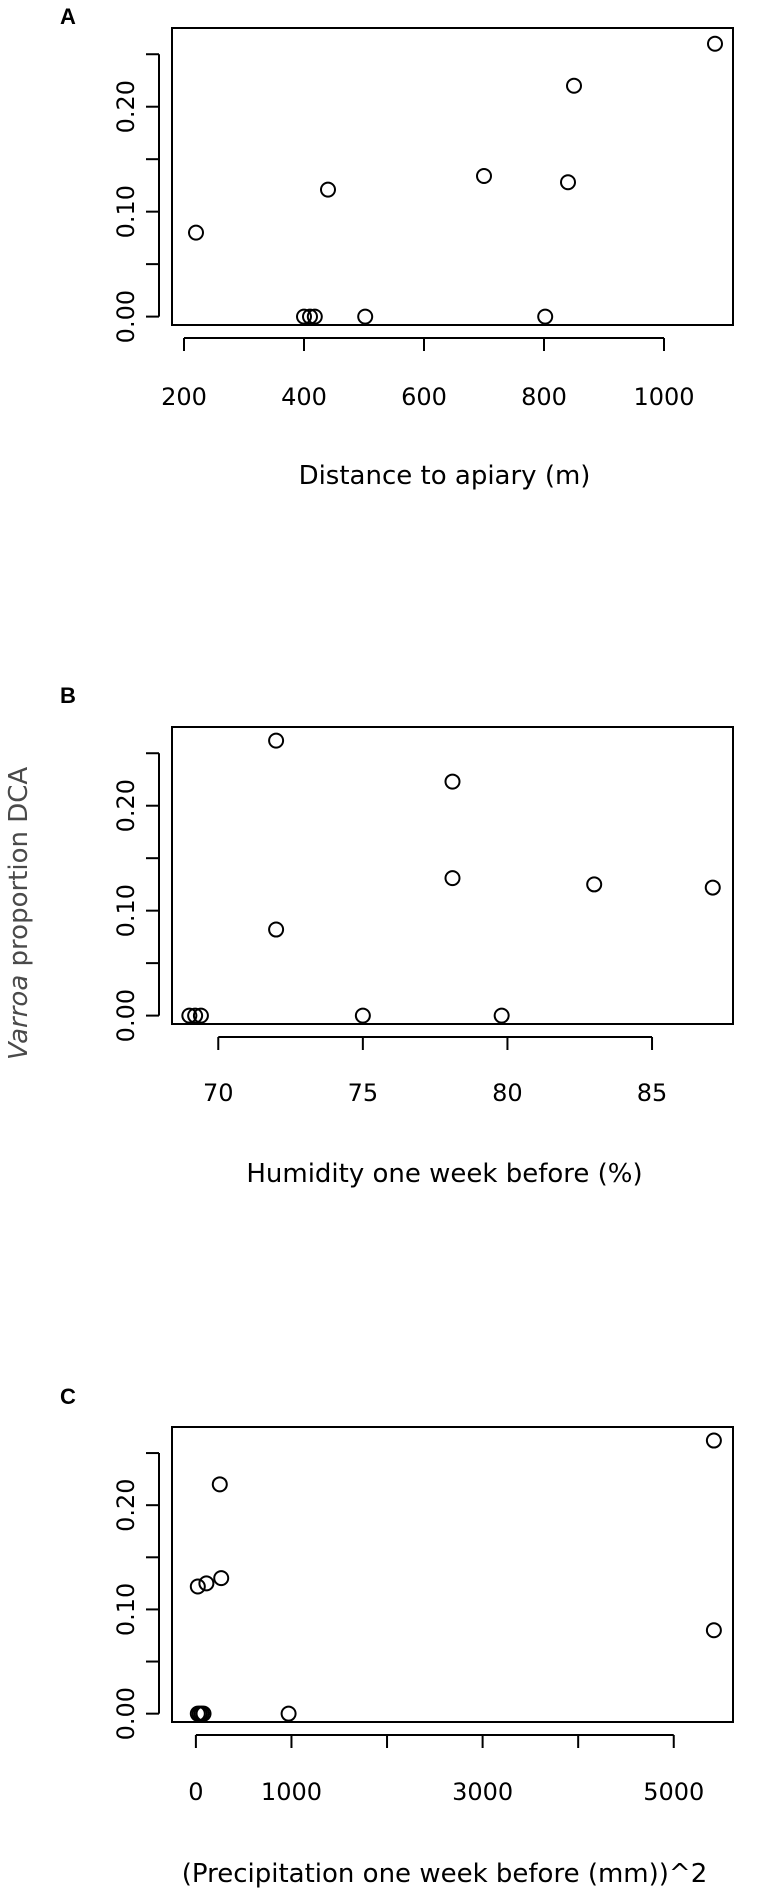 This screenshot has height=1904, width=783. I want to click on x-tick-label-c-0: 0, so click(195, 1792).